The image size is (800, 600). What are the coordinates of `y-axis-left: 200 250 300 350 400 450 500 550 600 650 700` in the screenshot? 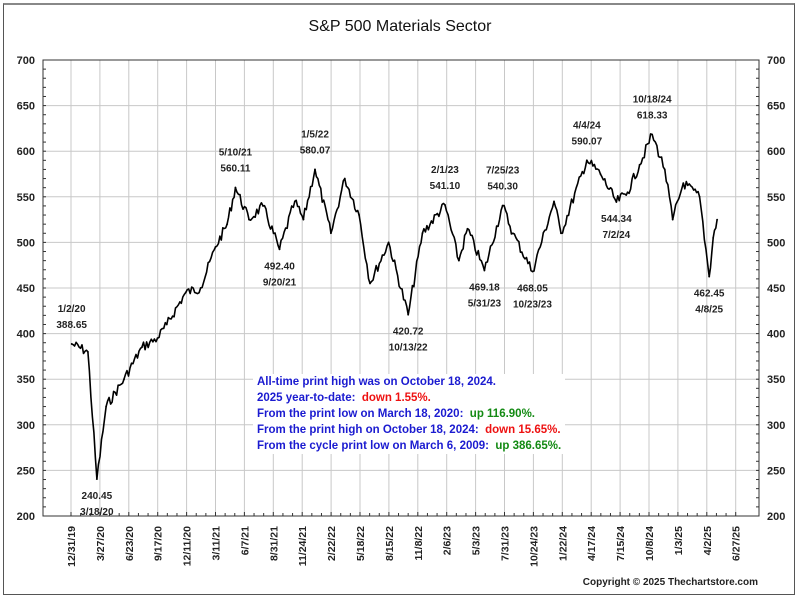 It's located at (26, 289).